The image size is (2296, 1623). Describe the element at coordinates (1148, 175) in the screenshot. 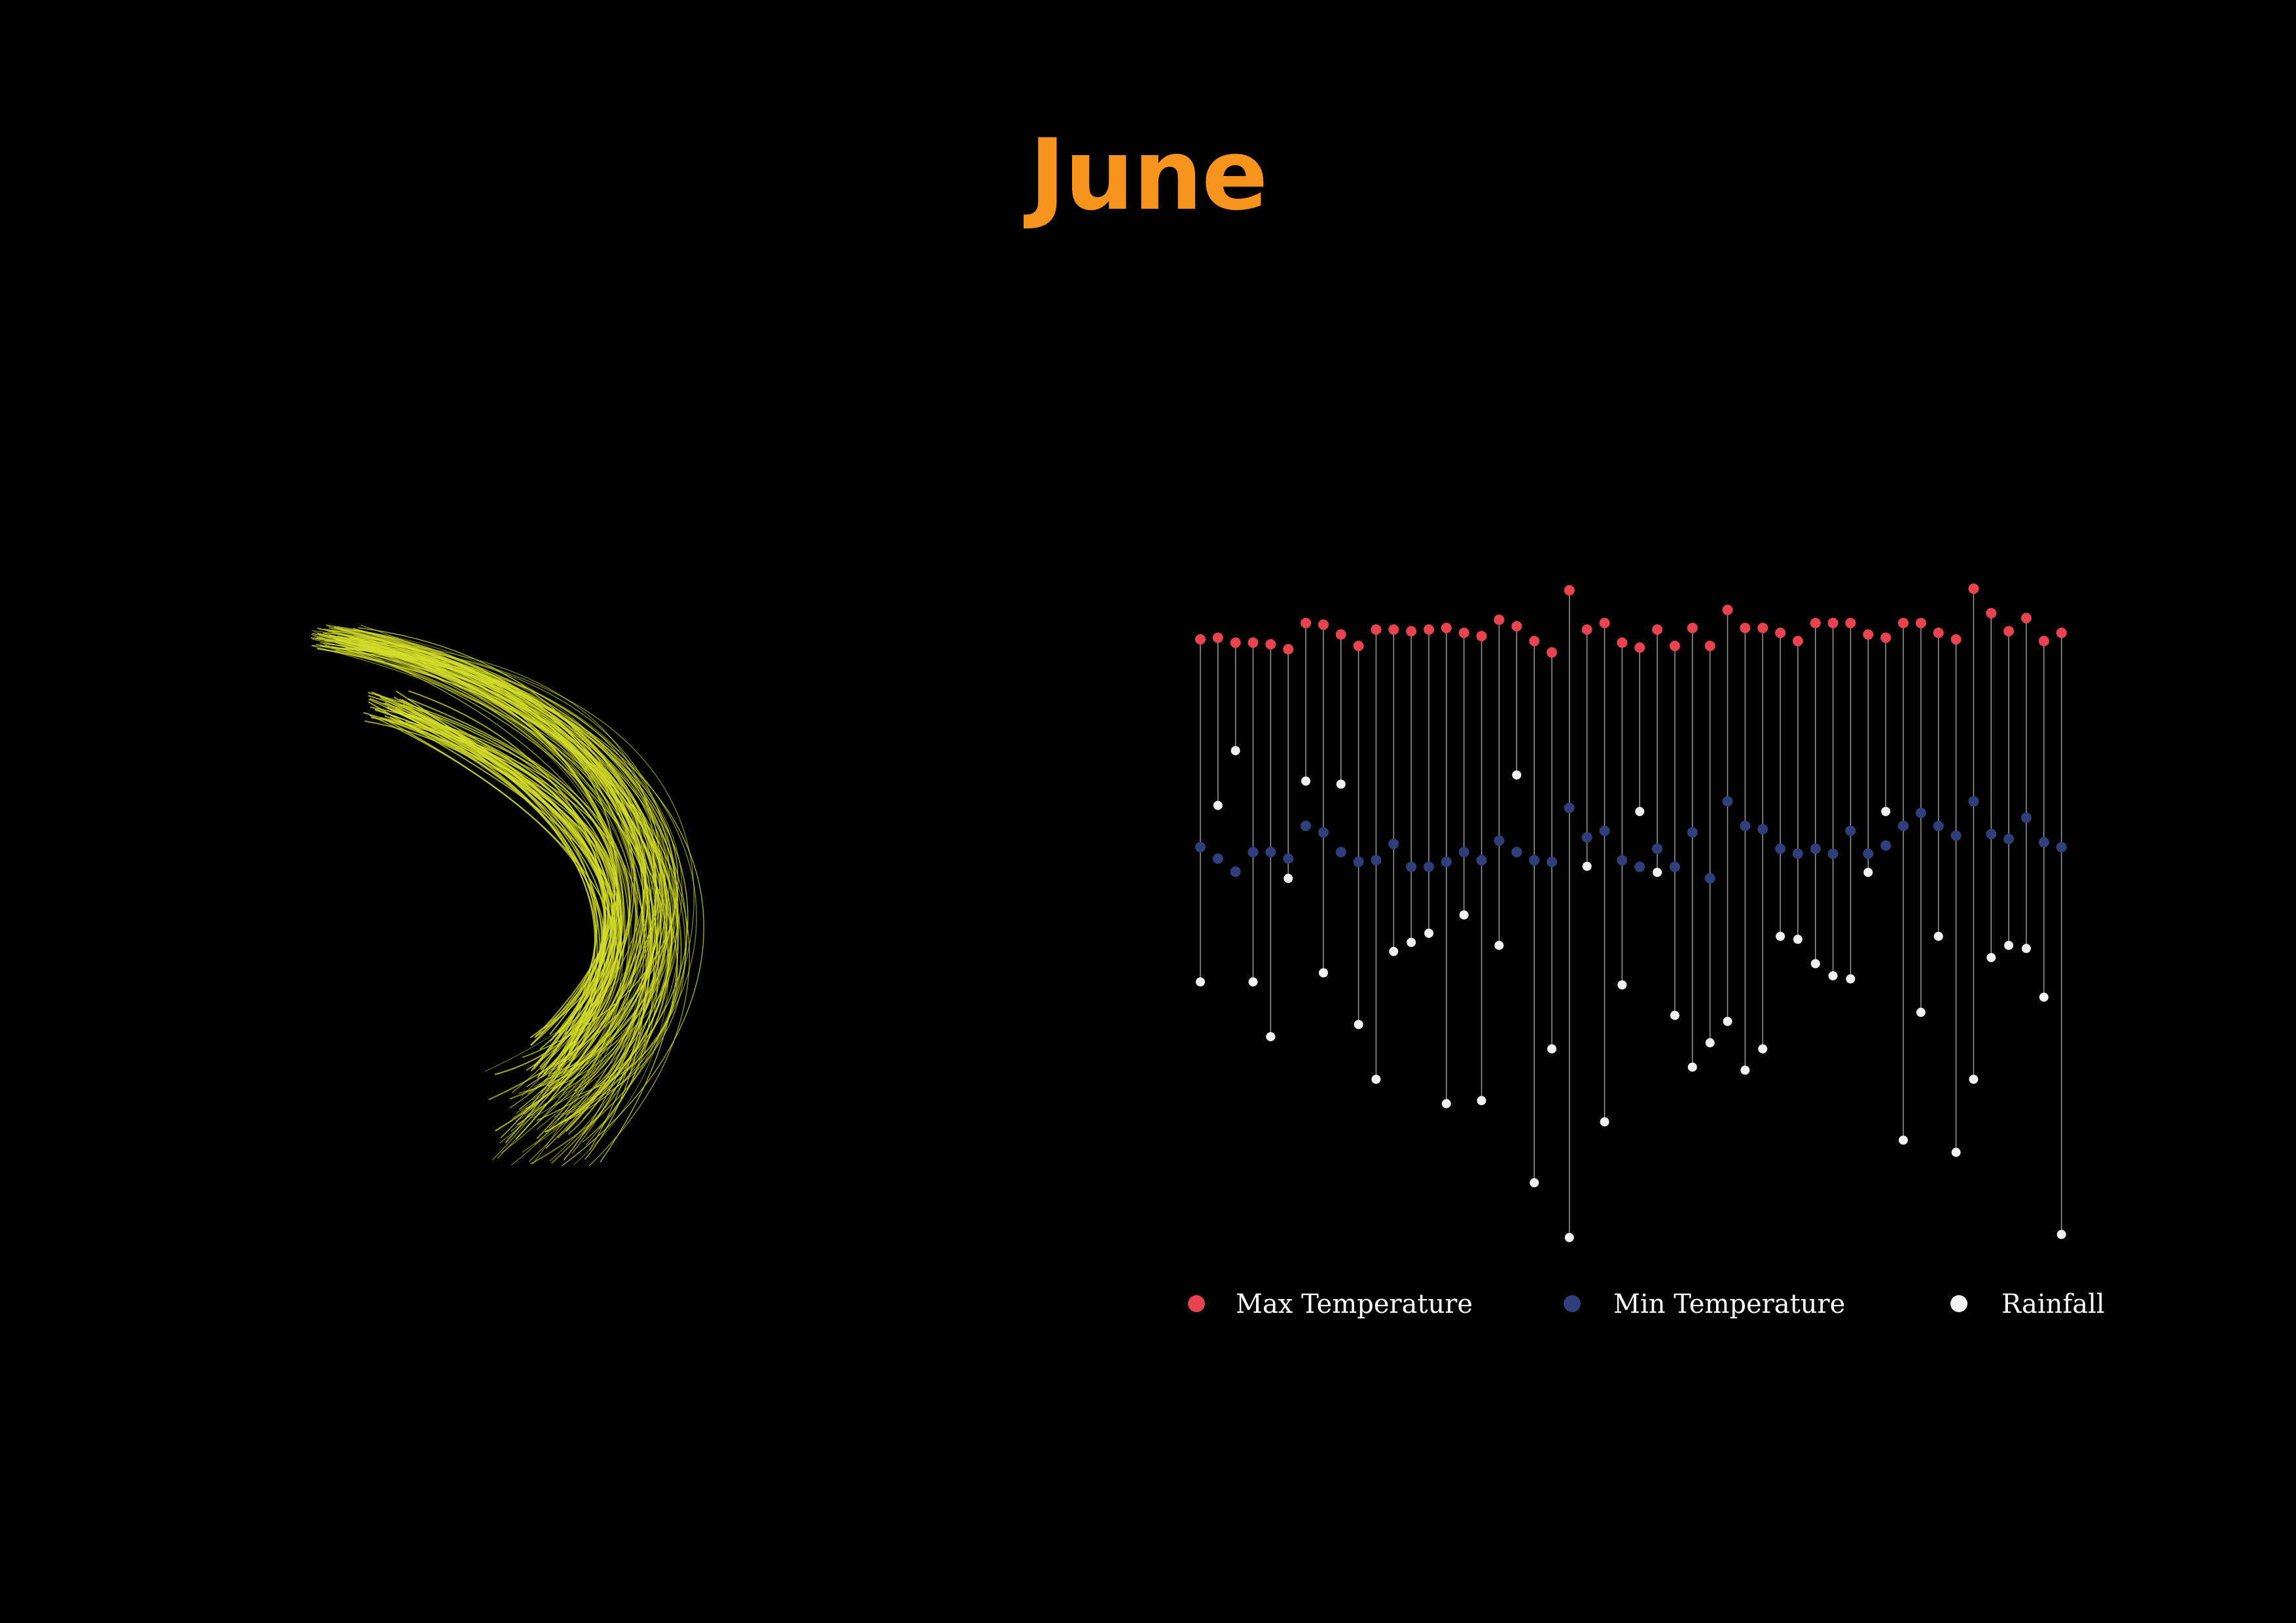

I see `page-title: June` at that location.